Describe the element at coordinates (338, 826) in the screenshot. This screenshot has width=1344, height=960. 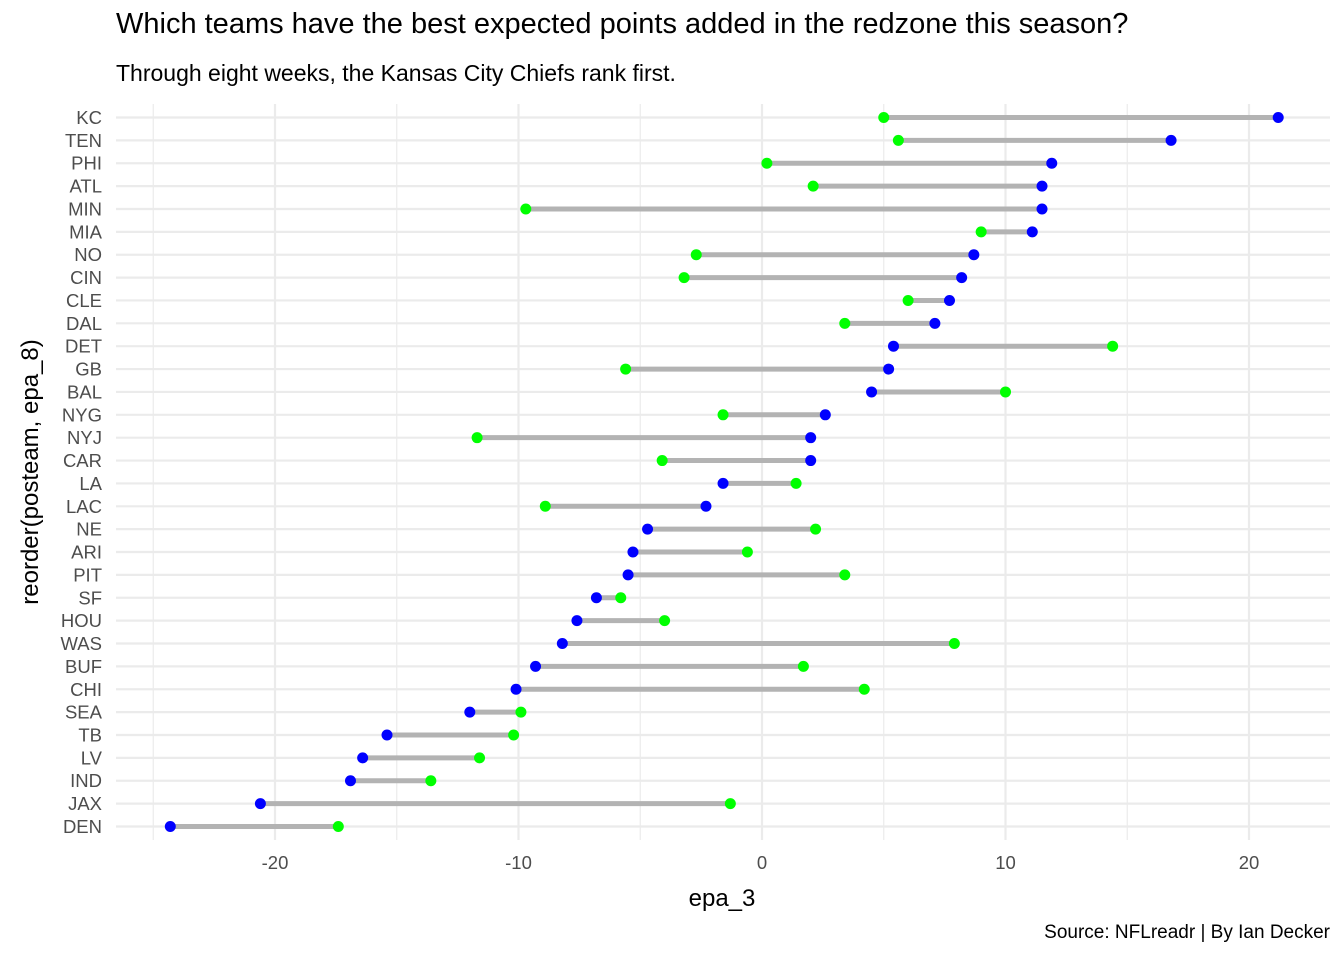
I see `point-epa3-den` at that location.